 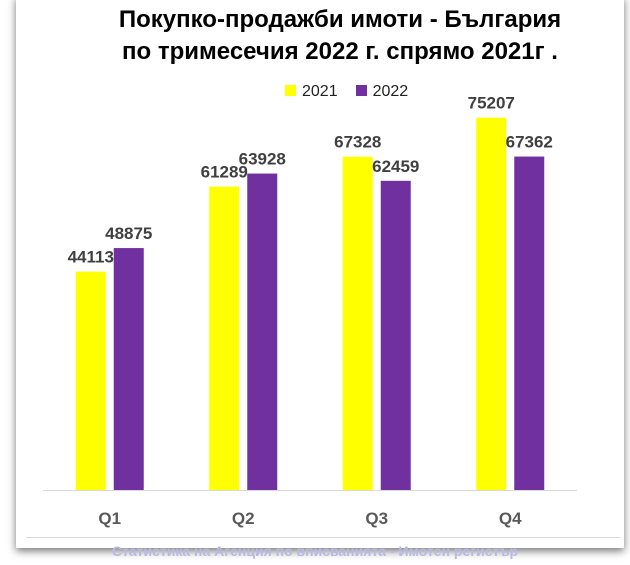 What do you see at coordinates (224, 172) in the screenshot?
I see `data-label-2021-Q2: 61289` at bounding box center [224, 172].